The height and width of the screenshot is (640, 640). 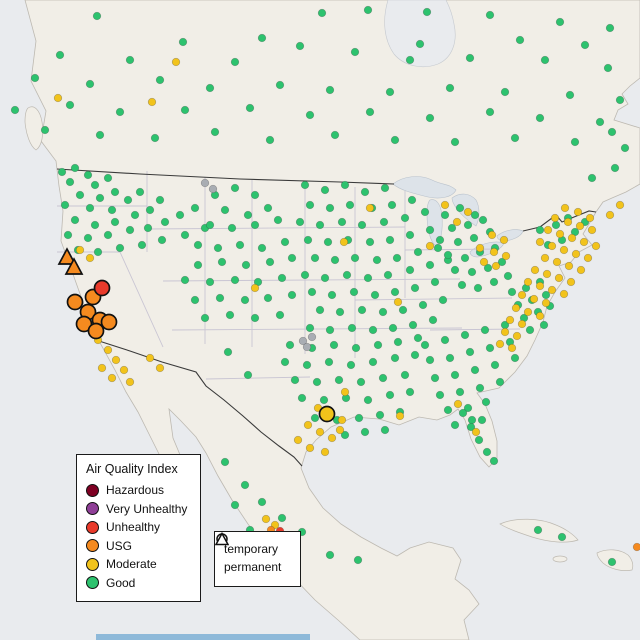 I want to click on legend-item-permanent: permanent, so click(x=252, y=553).